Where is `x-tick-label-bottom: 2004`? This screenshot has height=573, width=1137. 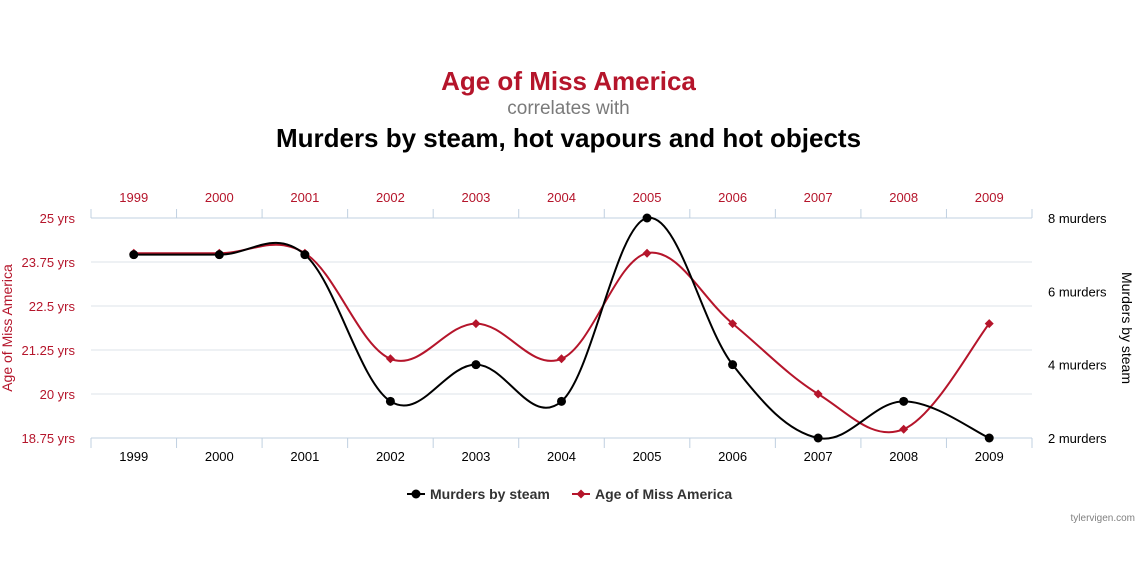
x-tick-label-bottom: 2004 is located at coordinates (561, 456).